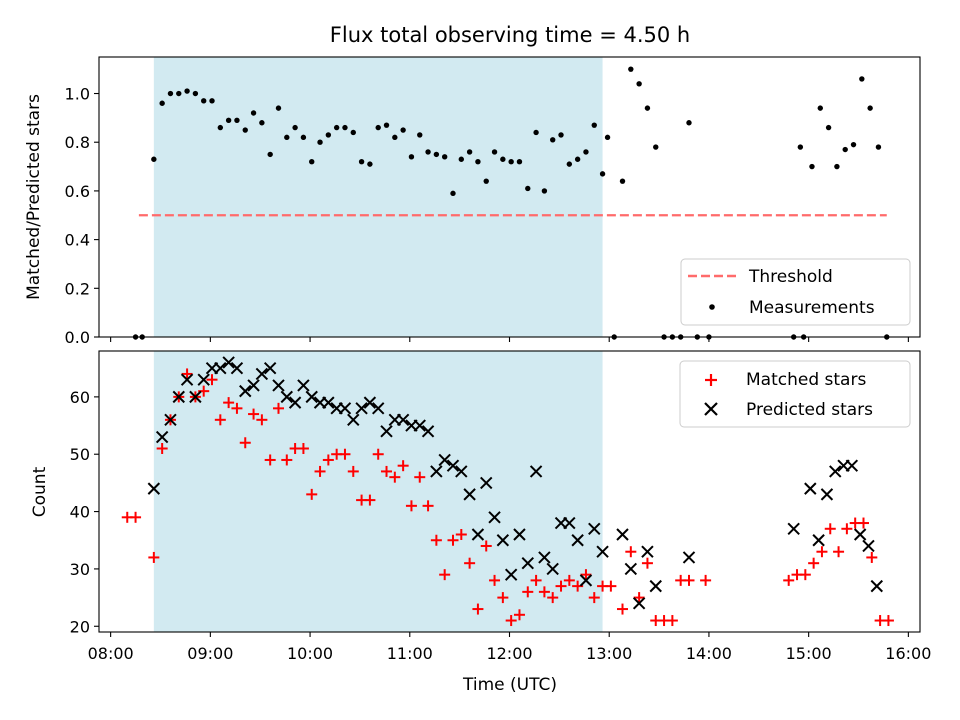 Image resolution: width=960 pixels, height=720 pixels. What do you see at coordinates (812, 308) in the screenshot?
I see `measurements-legend-label: Measurements` at bounding box center [812, 308].